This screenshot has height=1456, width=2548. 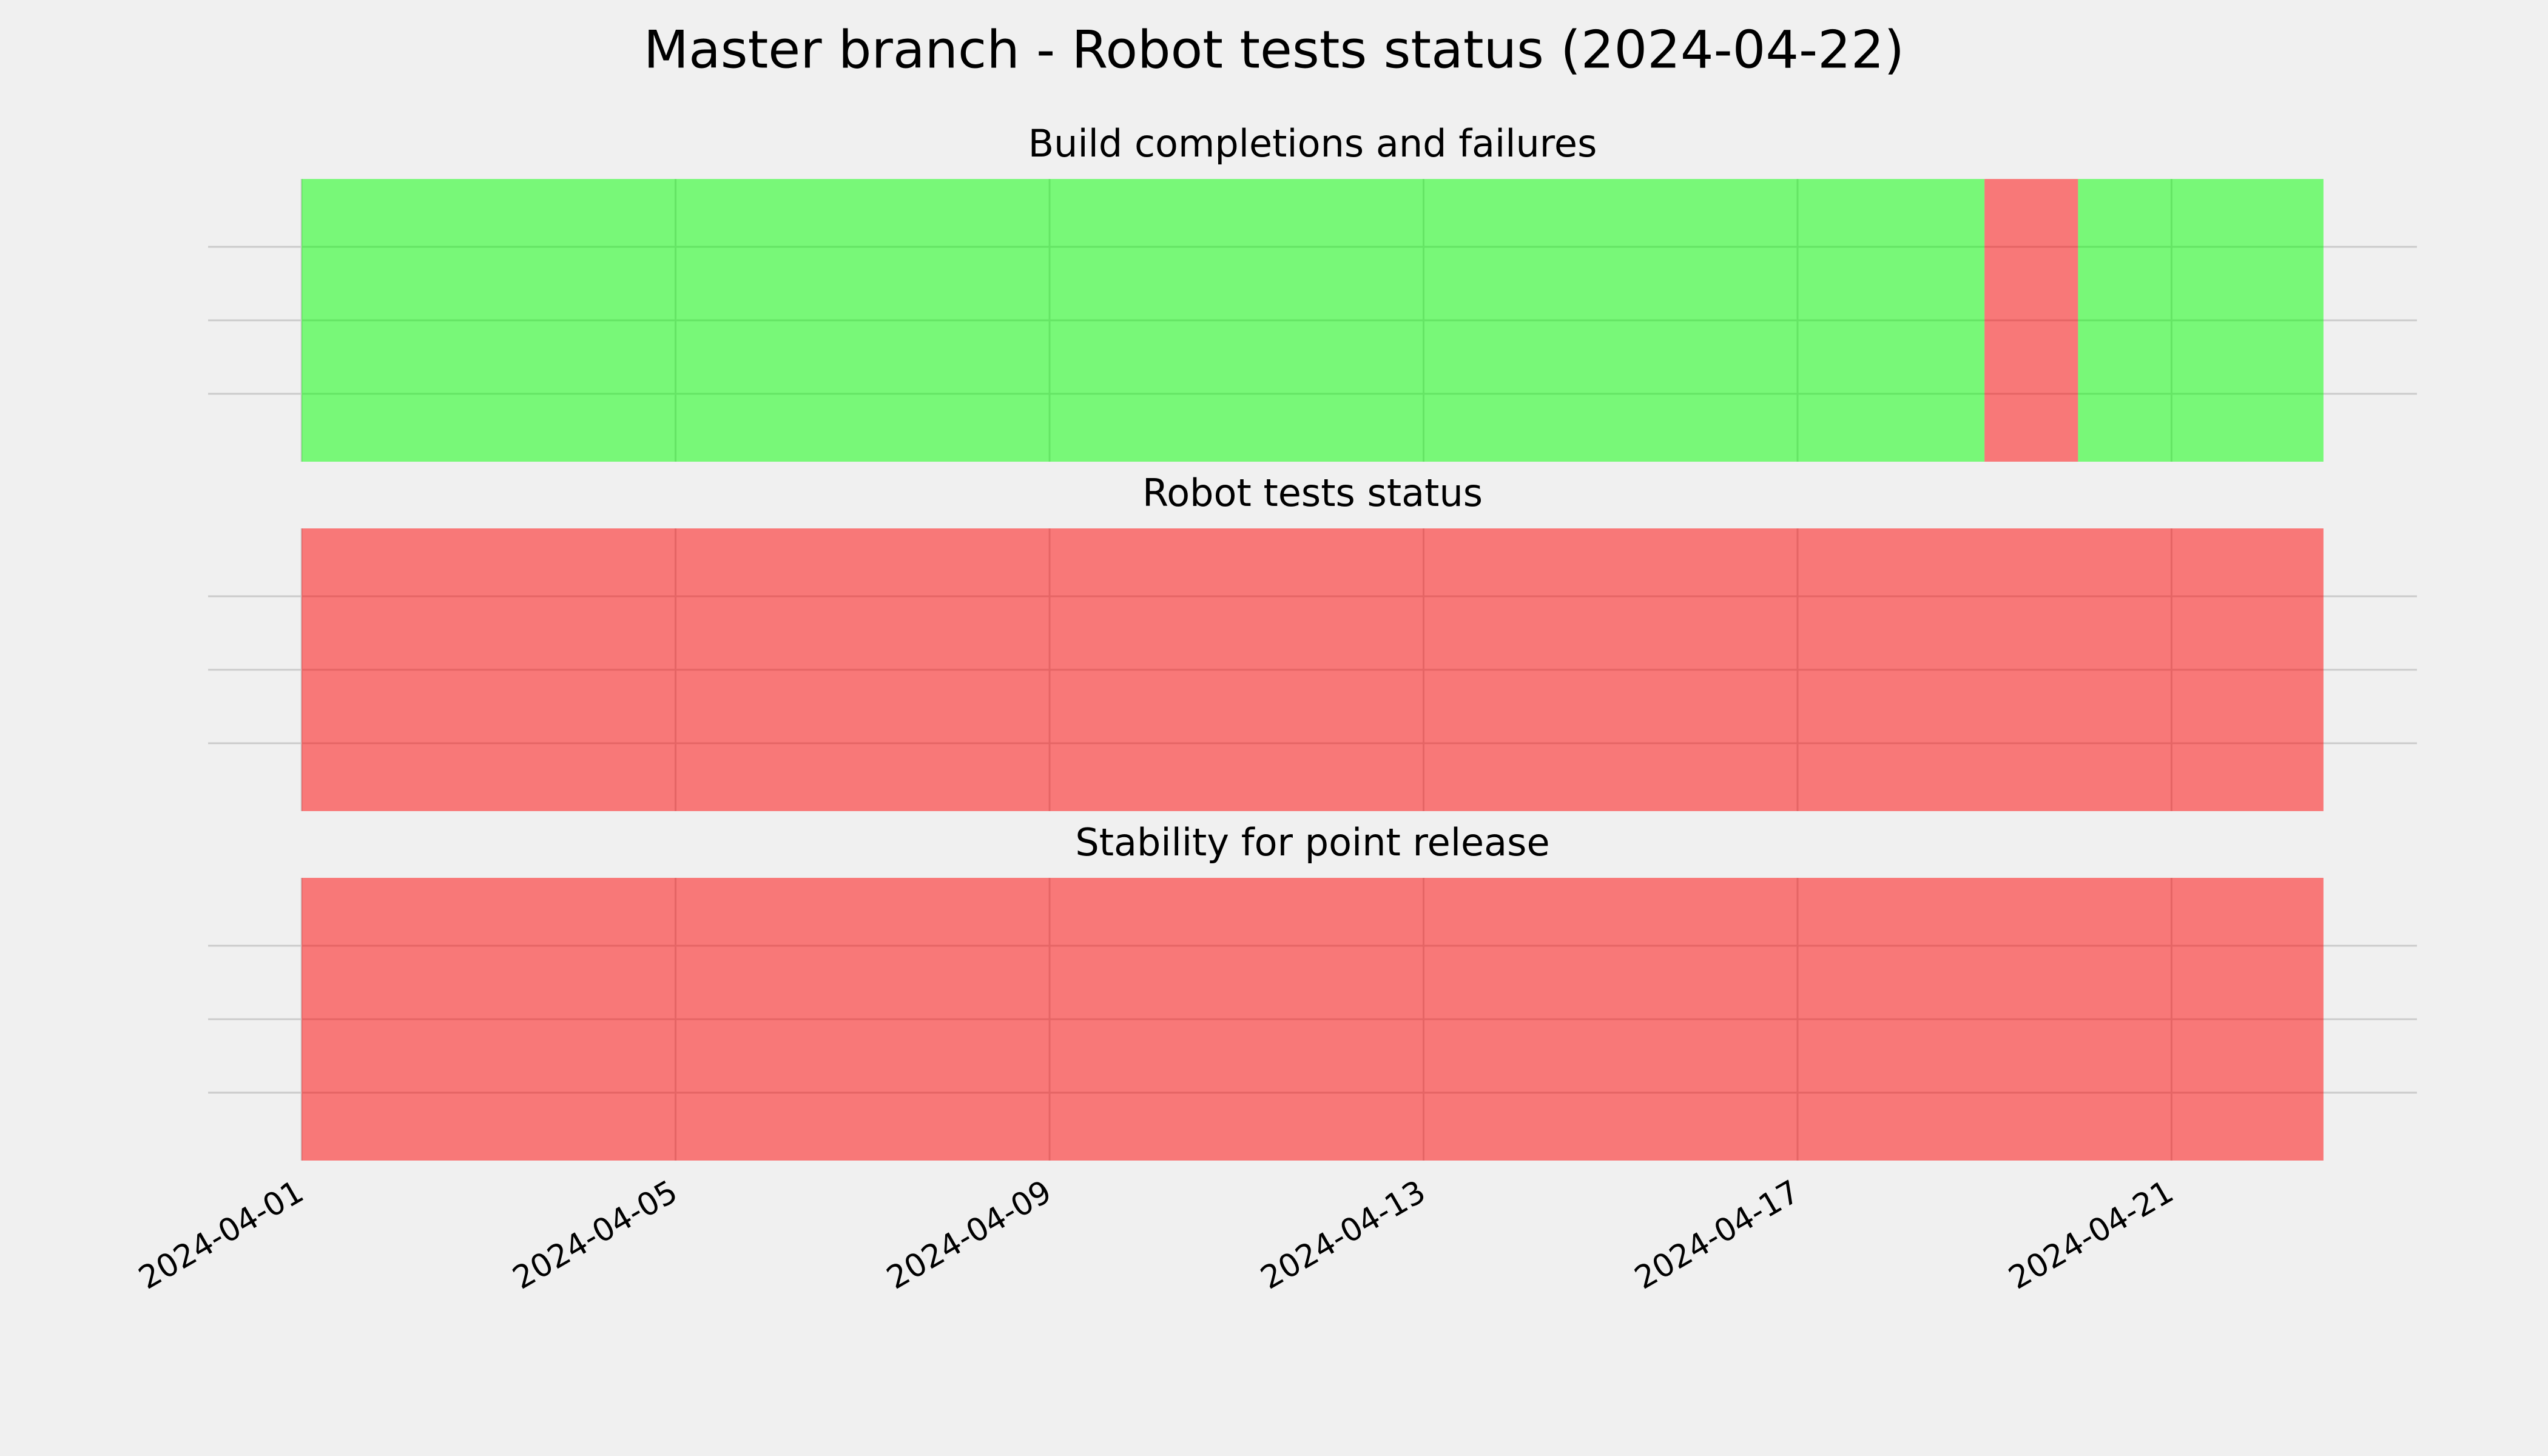 What do you see at coordinates (1312, 842) in the screenshot?
I see `subplot-title: Stability for point release` at bounding box center [1312, 842].